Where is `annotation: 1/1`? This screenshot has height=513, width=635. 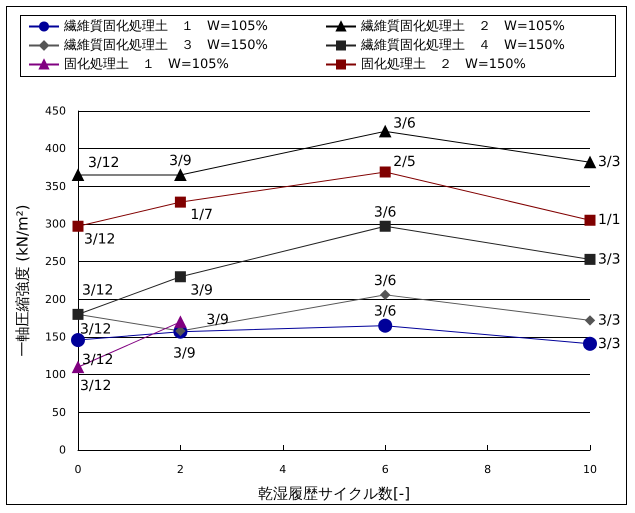
annotation: 1/1 is located at coordinates (609, 220).